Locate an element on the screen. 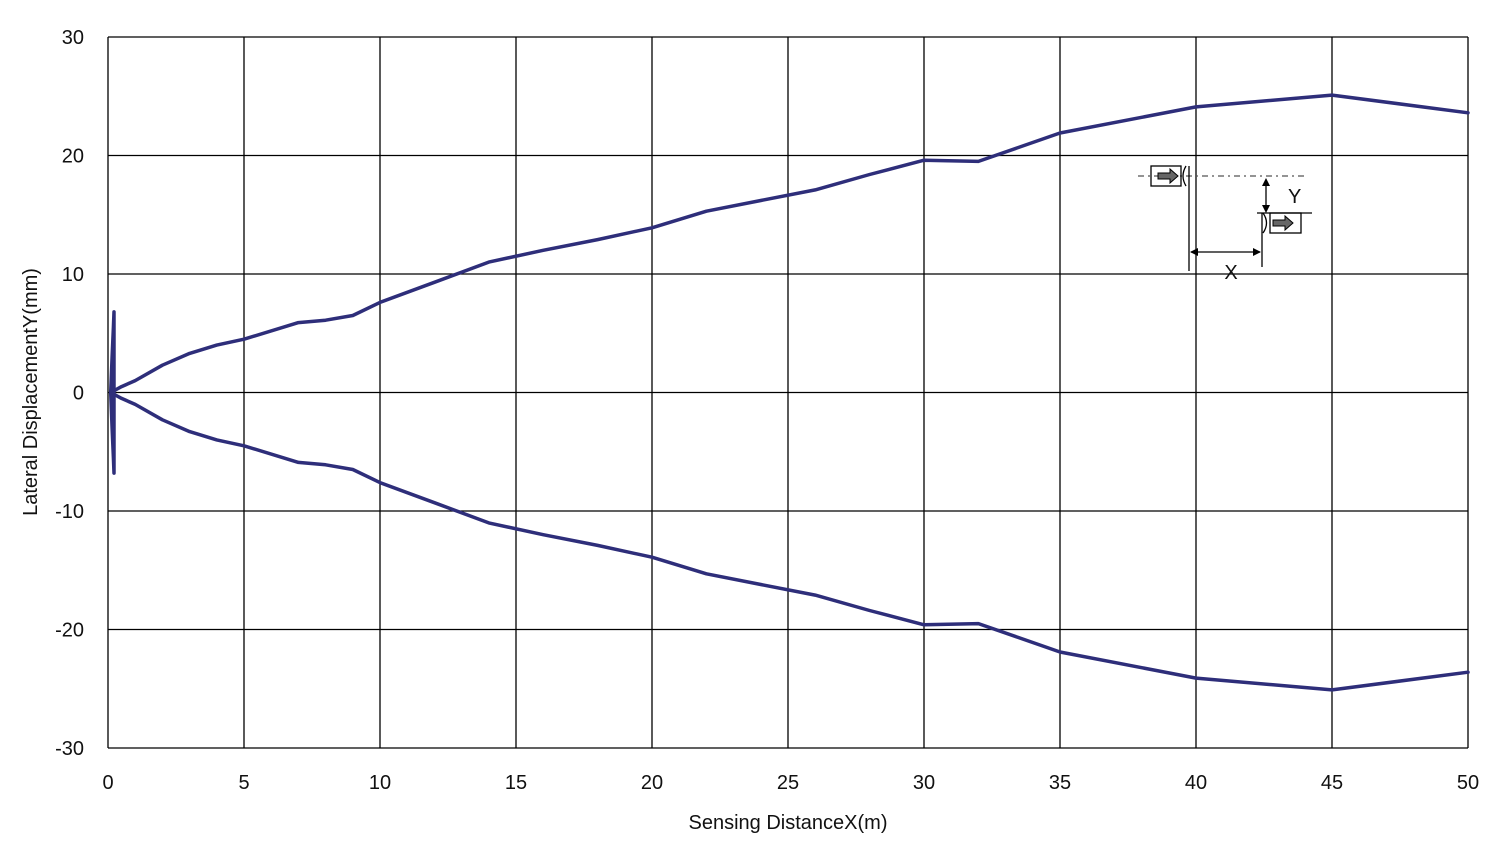  y-tick-label: -30 is located at coordinates (69, 749).